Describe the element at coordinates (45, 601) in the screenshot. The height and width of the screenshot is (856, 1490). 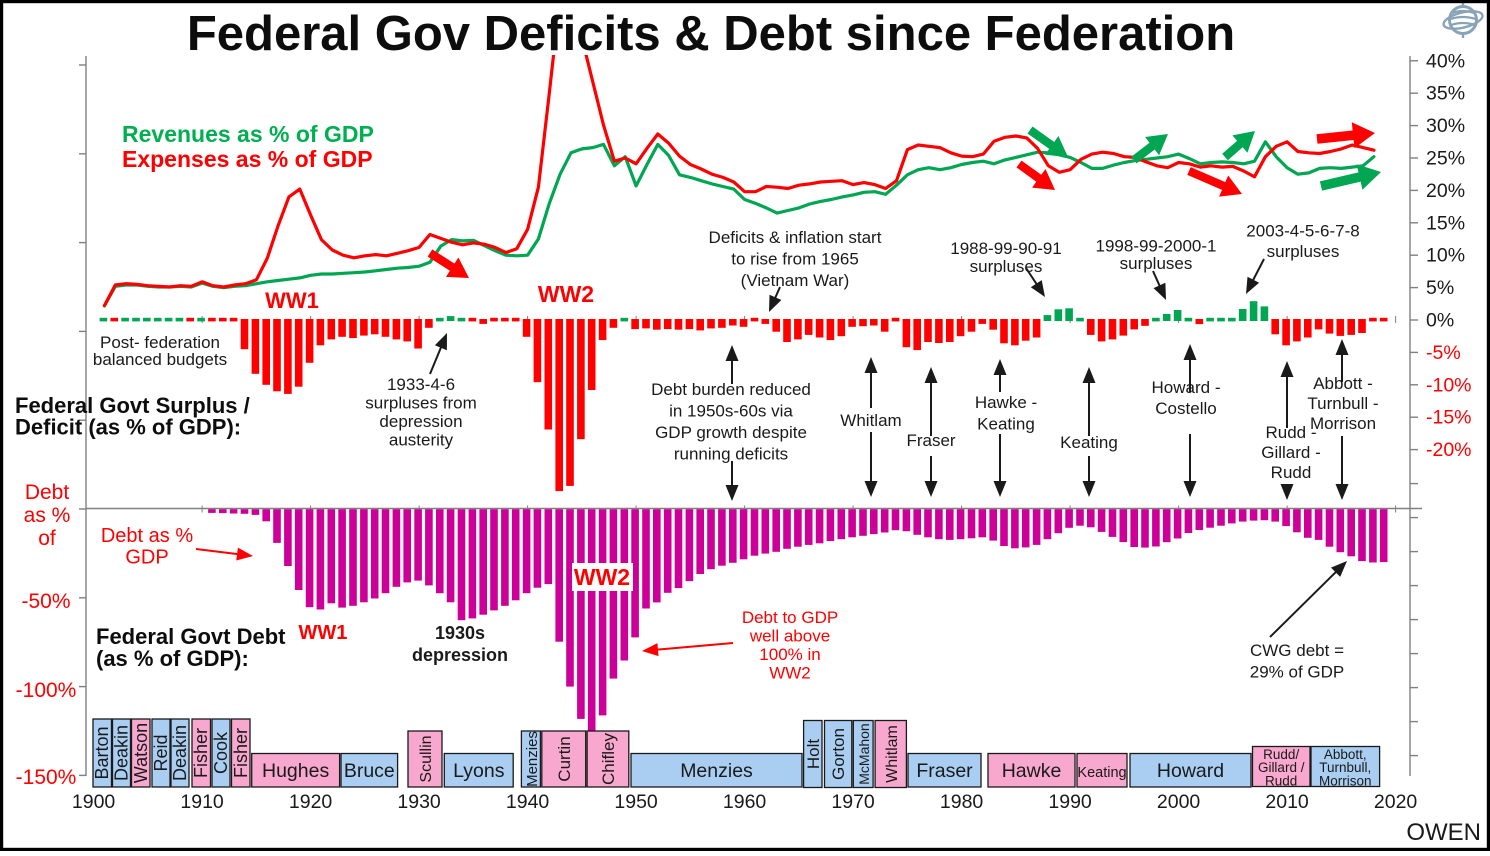
I see `svg-text: -50%` at that location.